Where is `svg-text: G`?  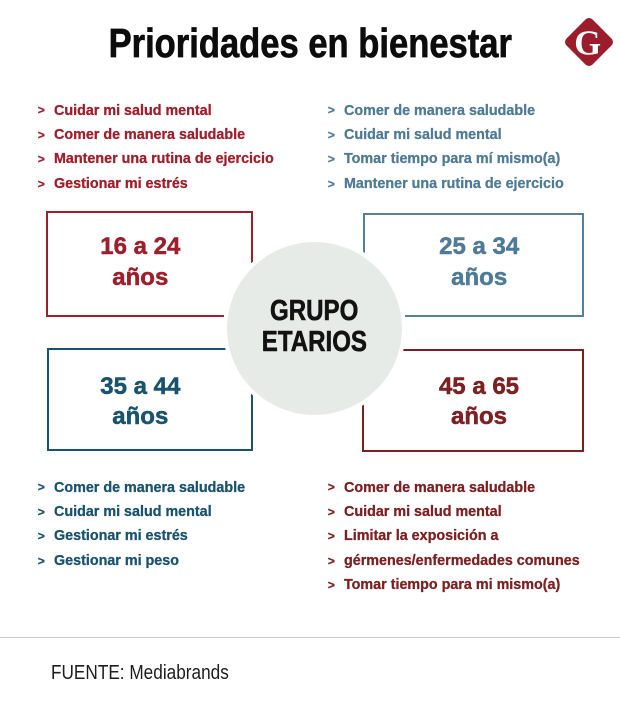 svg-text: G is located at coordinates (587, 43).